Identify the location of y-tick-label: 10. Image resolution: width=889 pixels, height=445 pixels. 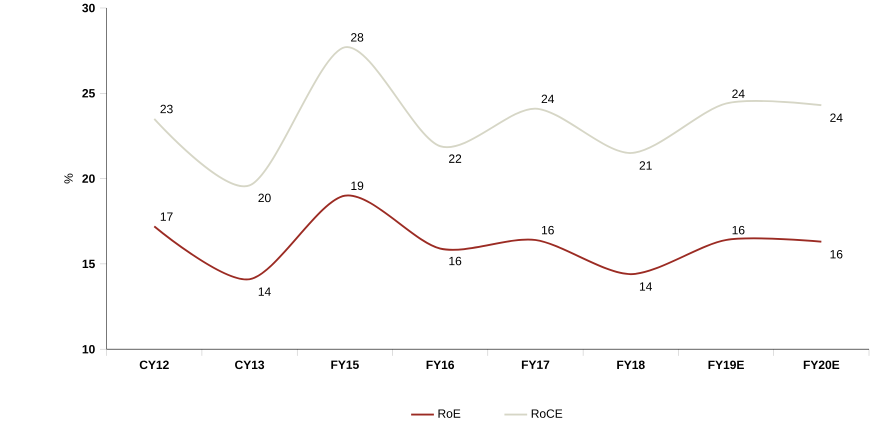
(88, 349).